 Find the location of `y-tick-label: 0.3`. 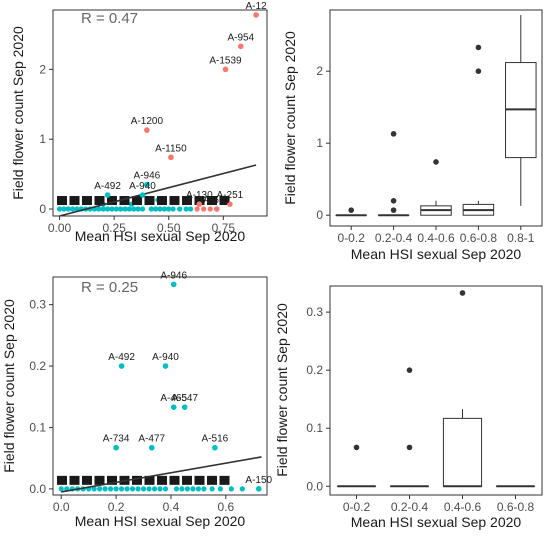

y-tick-label: 0.3 is located at coordinates (37, 305).